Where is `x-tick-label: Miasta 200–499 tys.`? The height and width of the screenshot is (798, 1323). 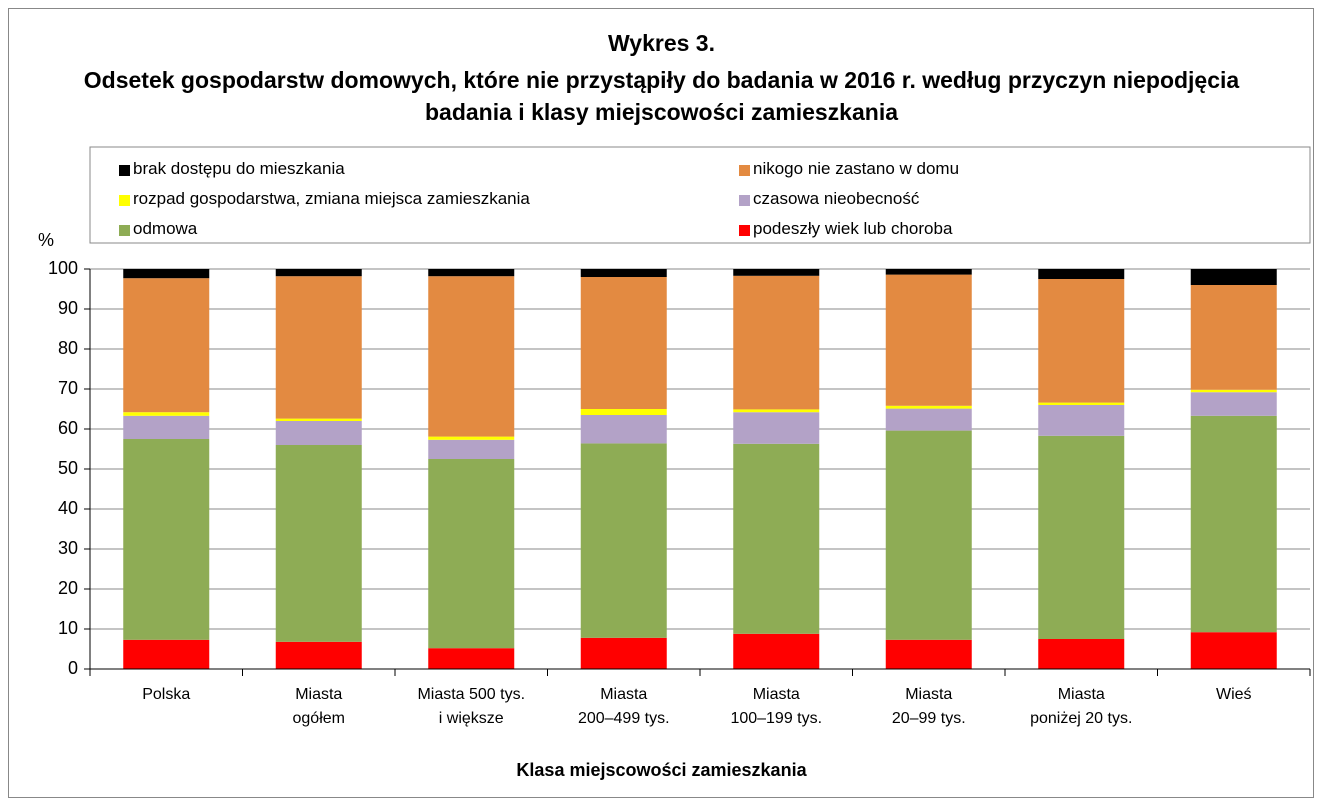 x-tick-label: Miasta 200–499 tys. is located at coordinates (623, 706).